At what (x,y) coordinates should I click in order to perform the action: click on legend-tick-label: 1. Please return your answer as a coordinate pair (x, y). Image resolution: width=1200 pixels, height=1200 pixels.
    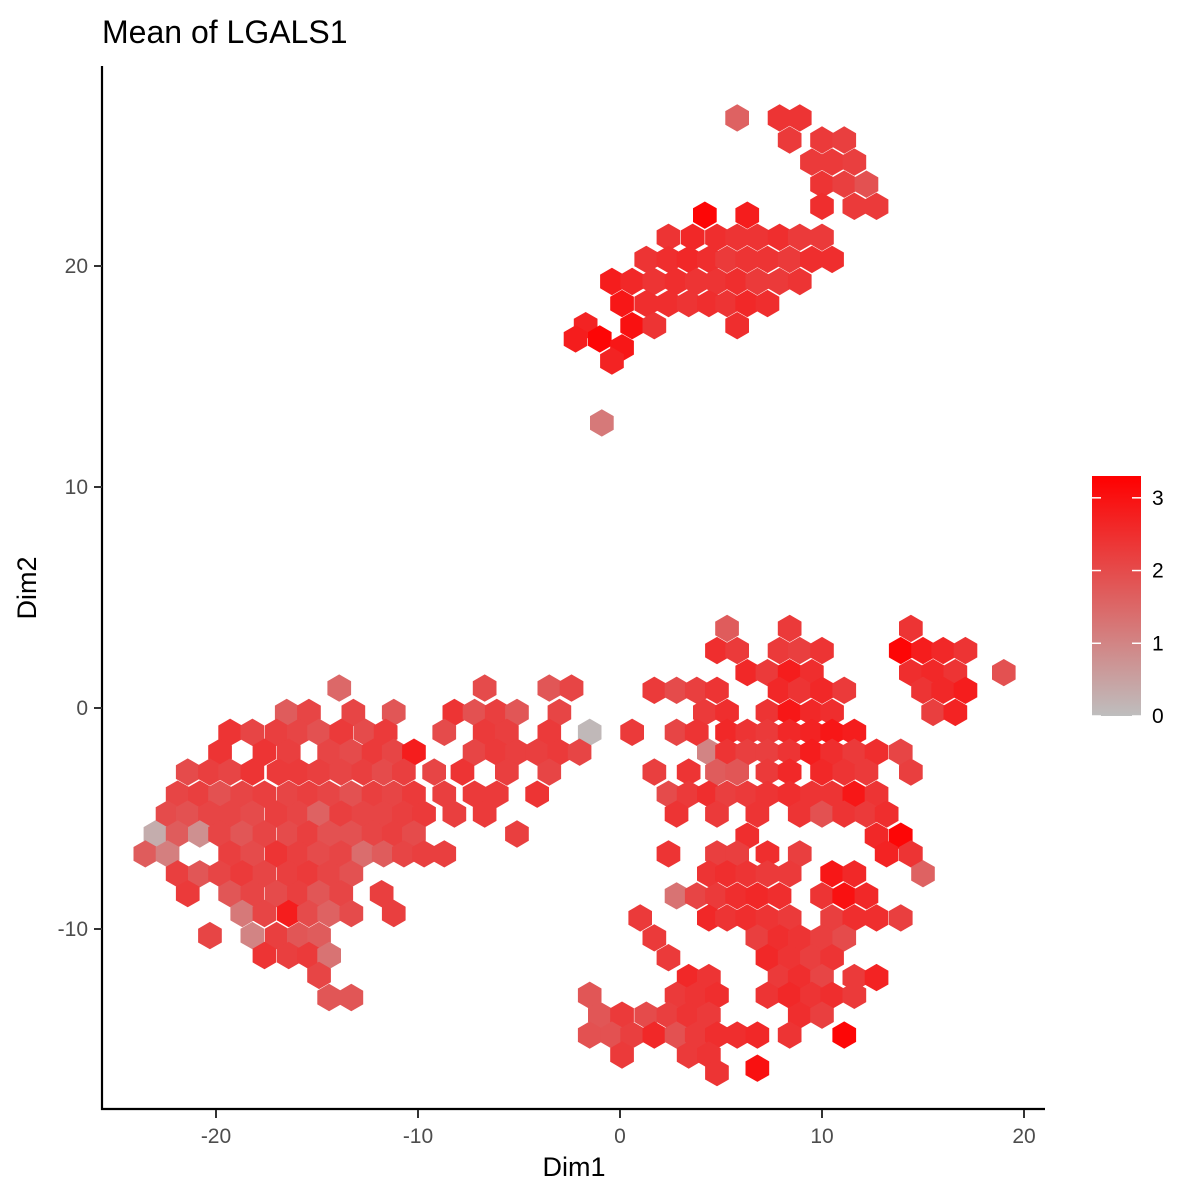
    Looking at the image, I should click on (1158, 643).